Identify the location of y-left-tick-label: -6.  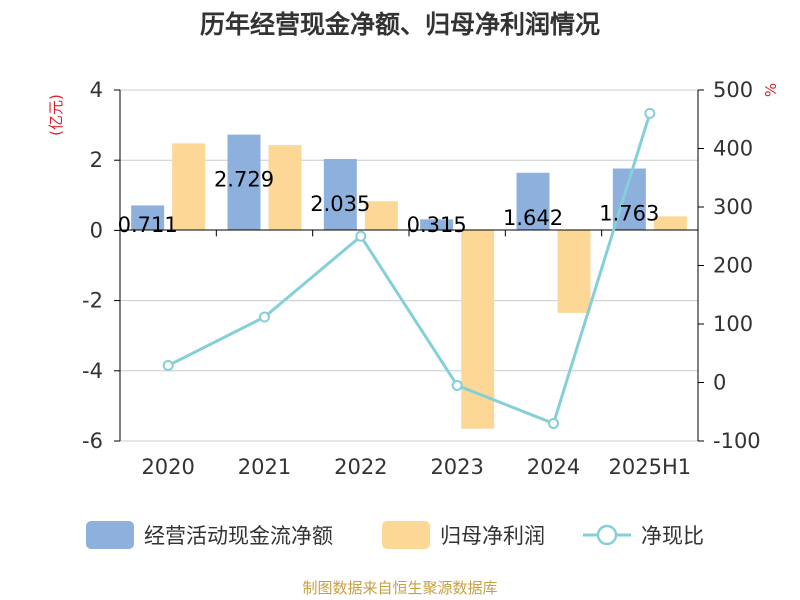
(92, 441).